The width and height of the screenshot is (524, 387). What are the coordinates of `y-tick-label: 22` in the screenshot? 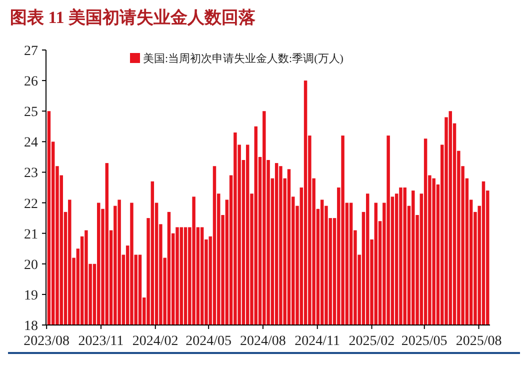 It's located at (31, 204).